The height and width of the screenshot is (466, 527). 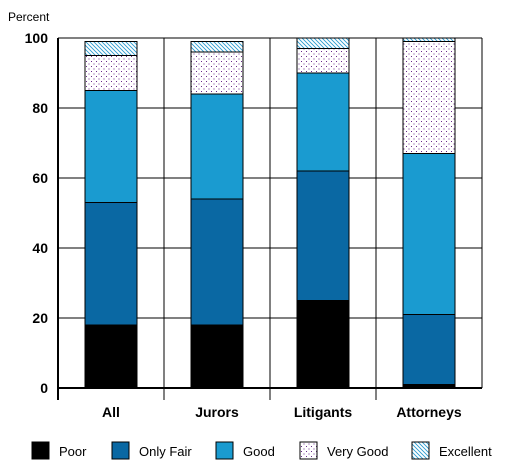 What do you see at coordinates (29, 17) in the screenshot?
I see `y-axis-label: Percent` at bounding box center [29, 17].